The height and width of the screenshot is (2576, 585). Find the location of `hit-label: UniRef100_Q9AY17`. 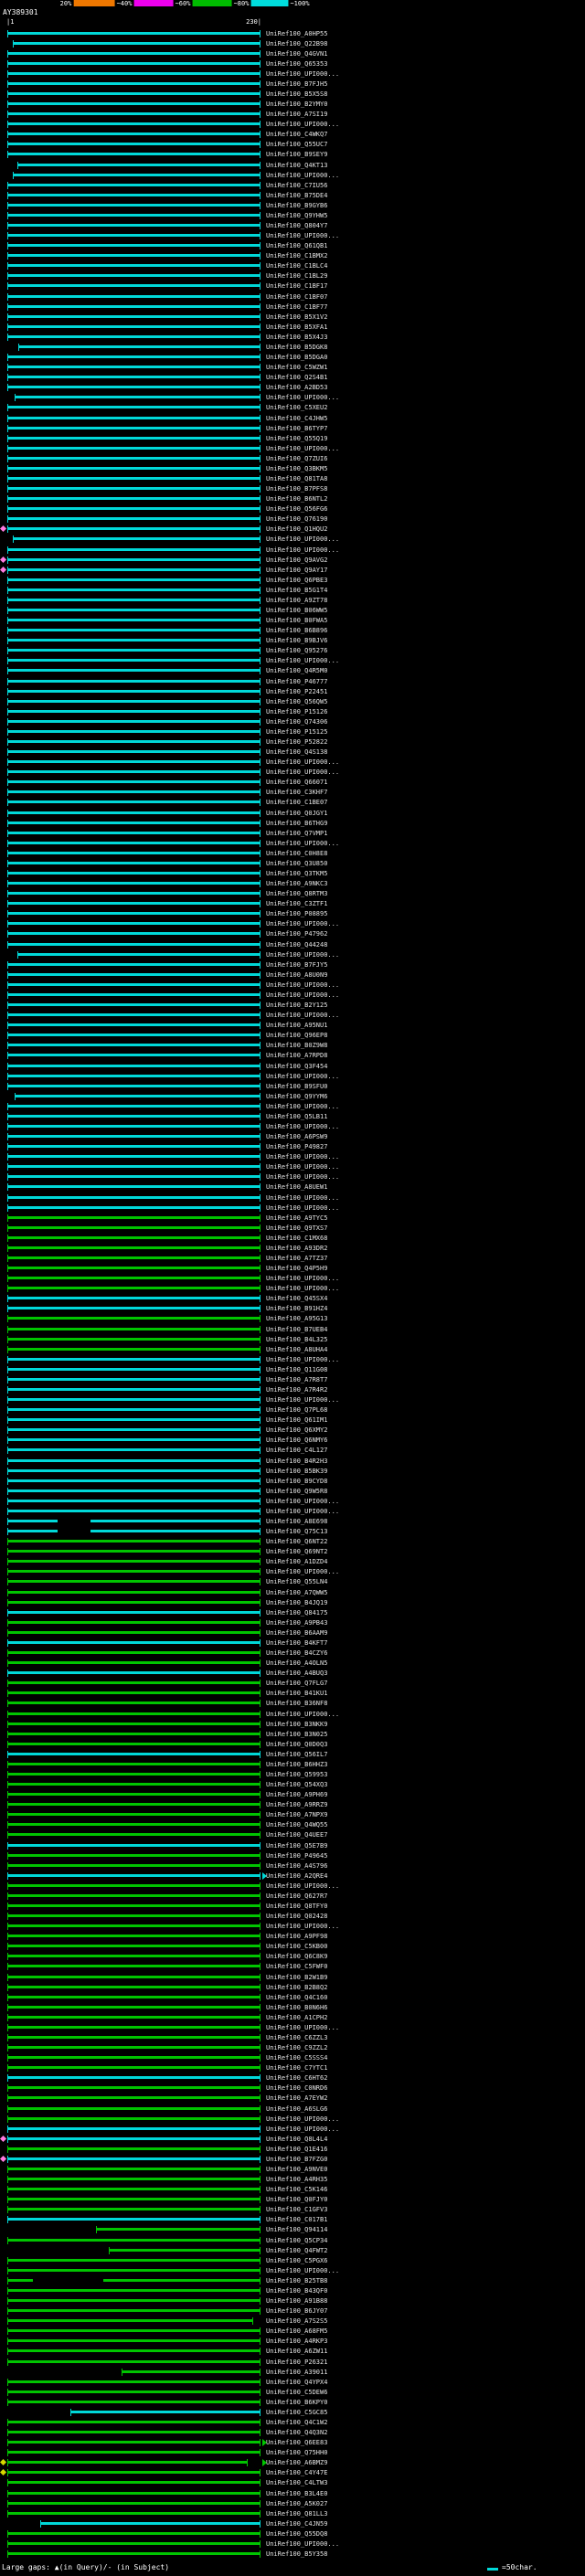

hit-label: UniRef100_Q9AY17 is located at coordinates (297, 570).